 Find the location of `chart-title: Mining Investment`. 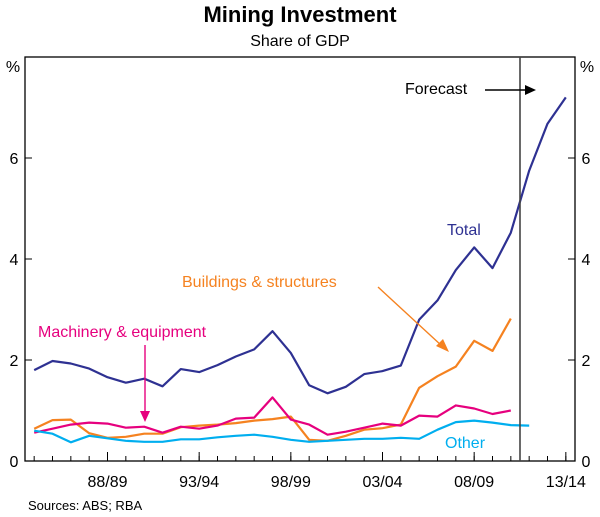

chart-title: Mining Investment is located at coordinates (300, 14).